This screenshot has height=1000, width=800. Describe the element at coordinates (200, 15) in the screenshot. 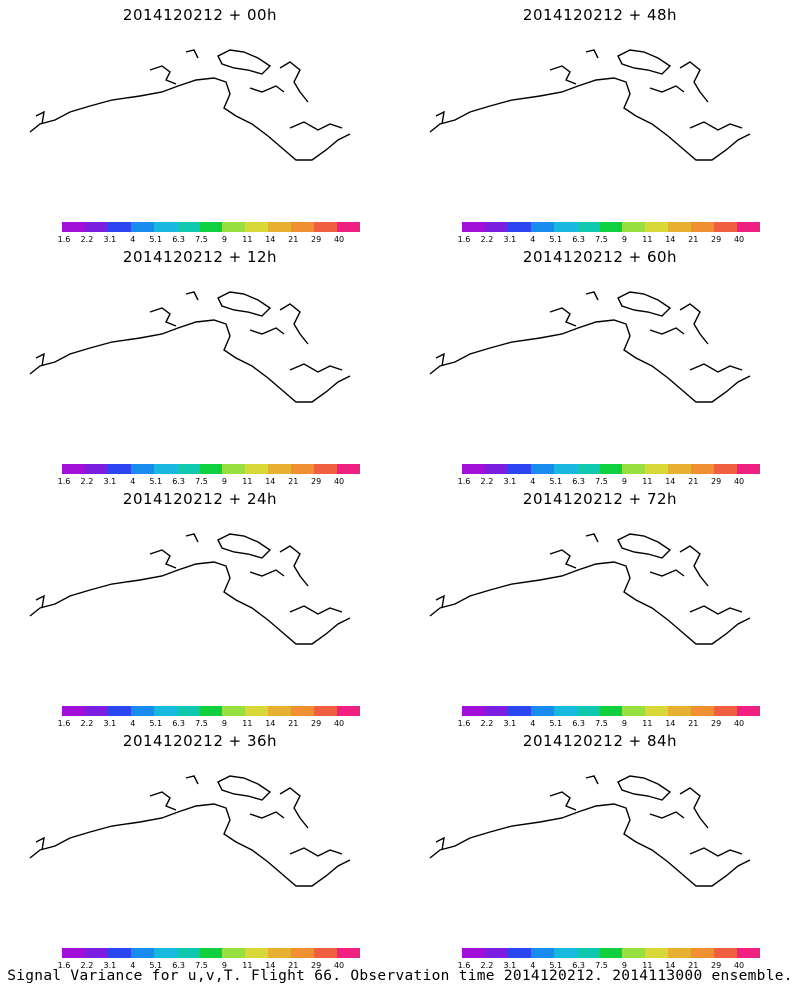

I see `panel-title: 2014120212 + 00h` at that location.